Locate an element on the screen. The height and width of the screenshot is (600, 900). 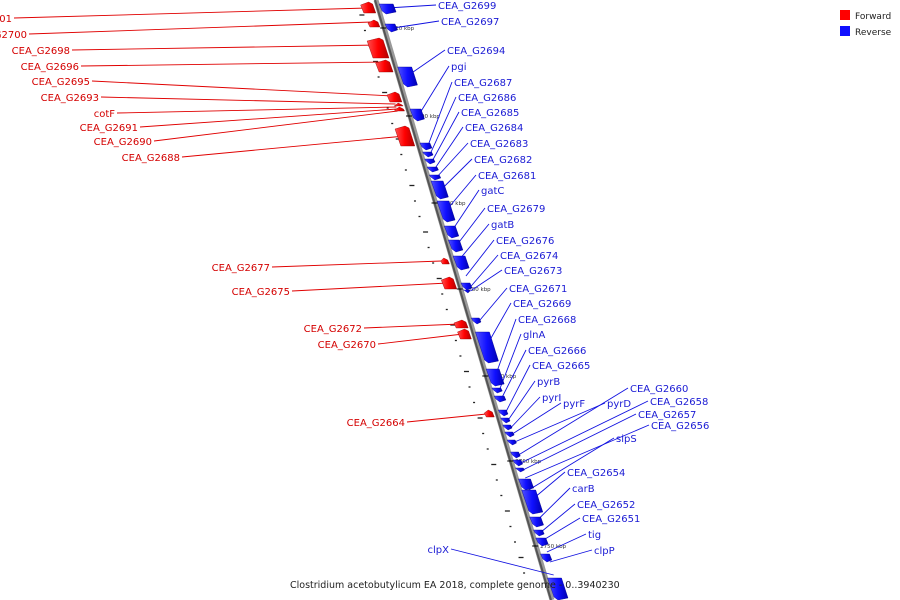
gene-label-cea-g2687: CEA_G2687 is located at coordinates (483, 83).